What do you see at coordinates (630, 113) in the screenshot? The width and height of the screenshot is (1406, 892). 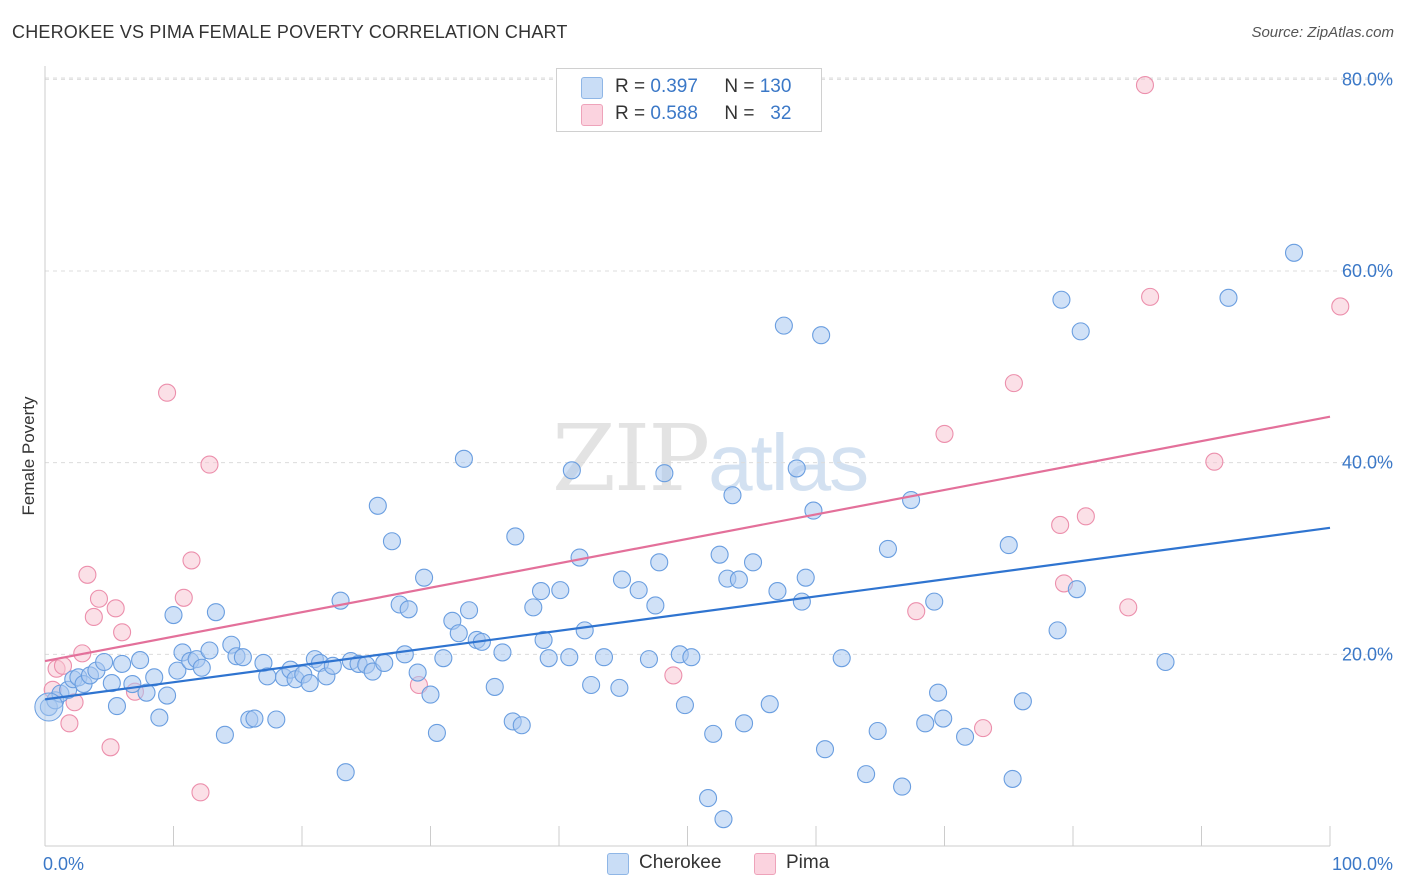 I see `legend-r-label: R =` at bounding box center [630, 113].